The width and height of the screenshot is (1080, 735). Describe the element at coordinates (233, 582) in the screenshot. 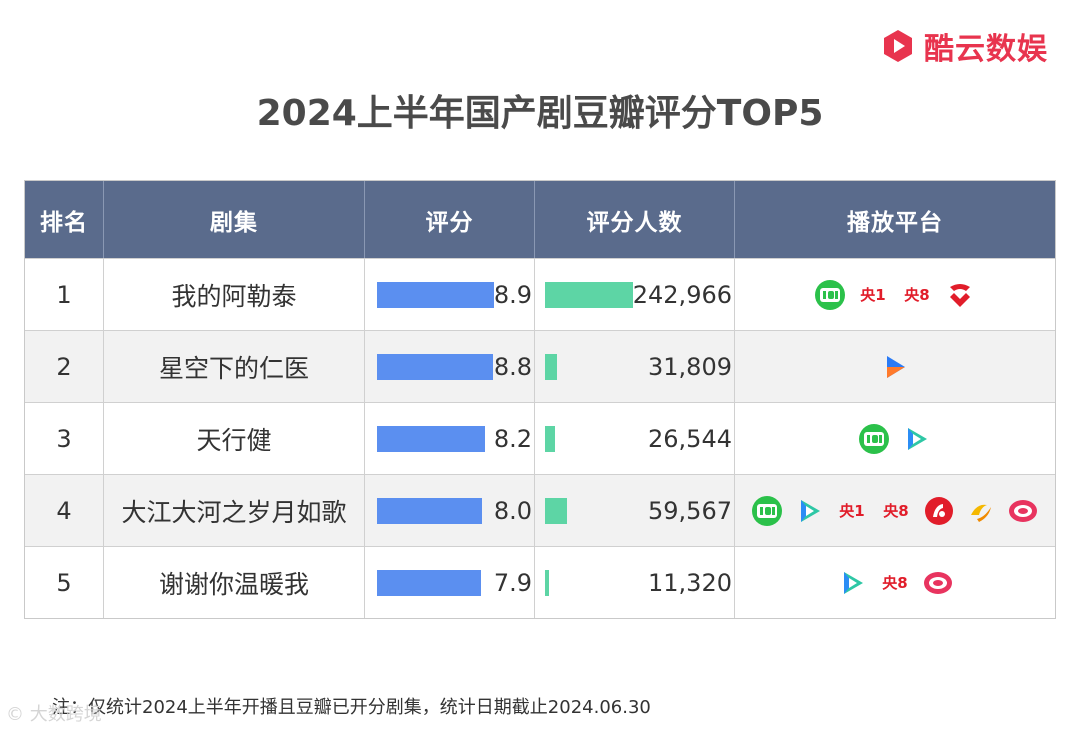

I see `series-name-cell: 谢谢你温暖我` at that location.